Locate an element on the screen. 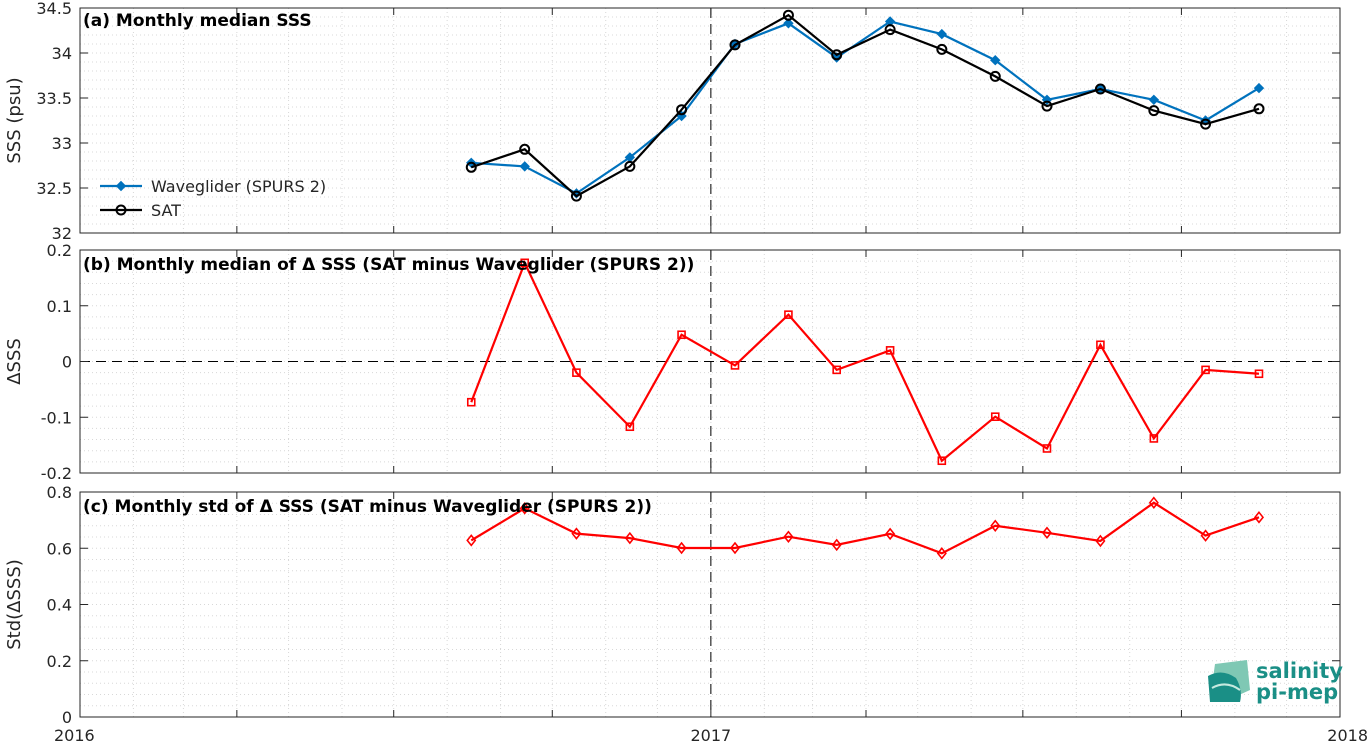  x-tick-label: 2016 is located at coordinates (74, 735).